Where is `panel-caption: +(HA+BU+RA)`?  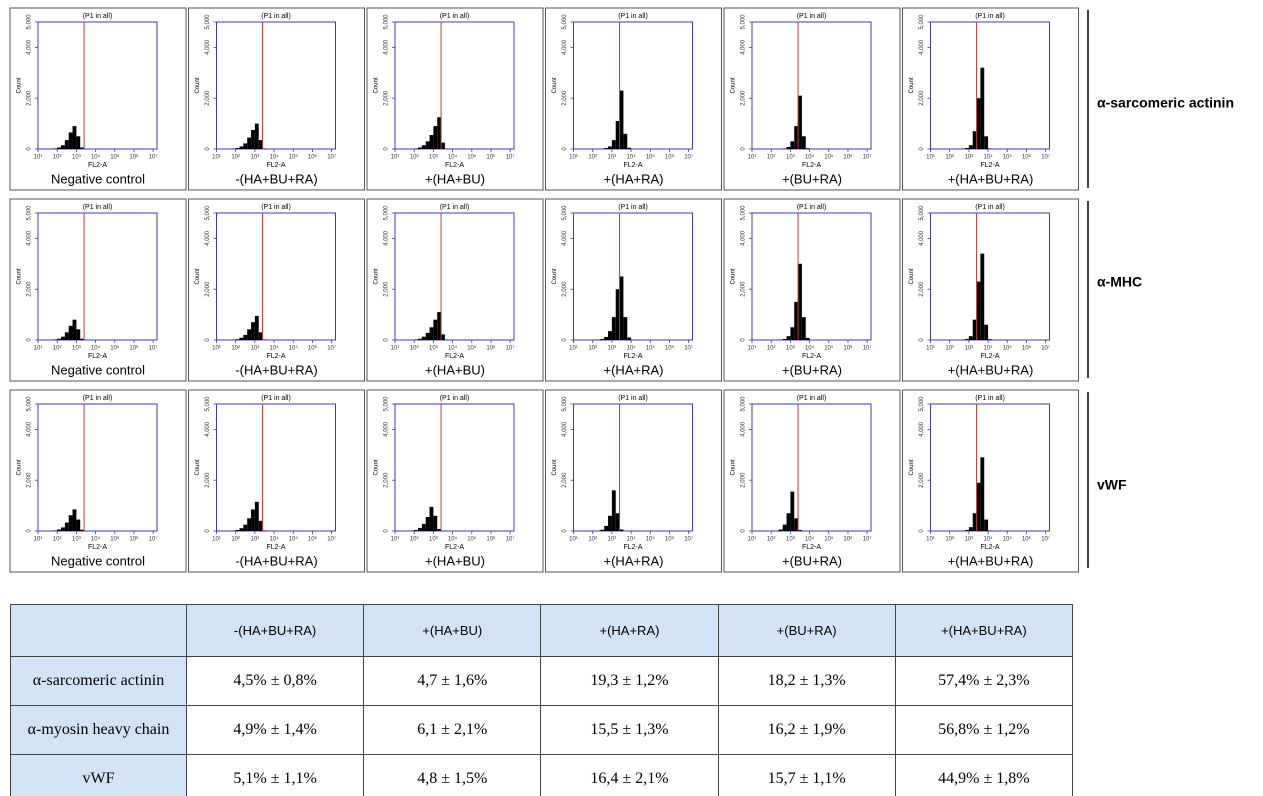
panel-caption: +(HA+BU+RA) is located at coordinates (991, 178).